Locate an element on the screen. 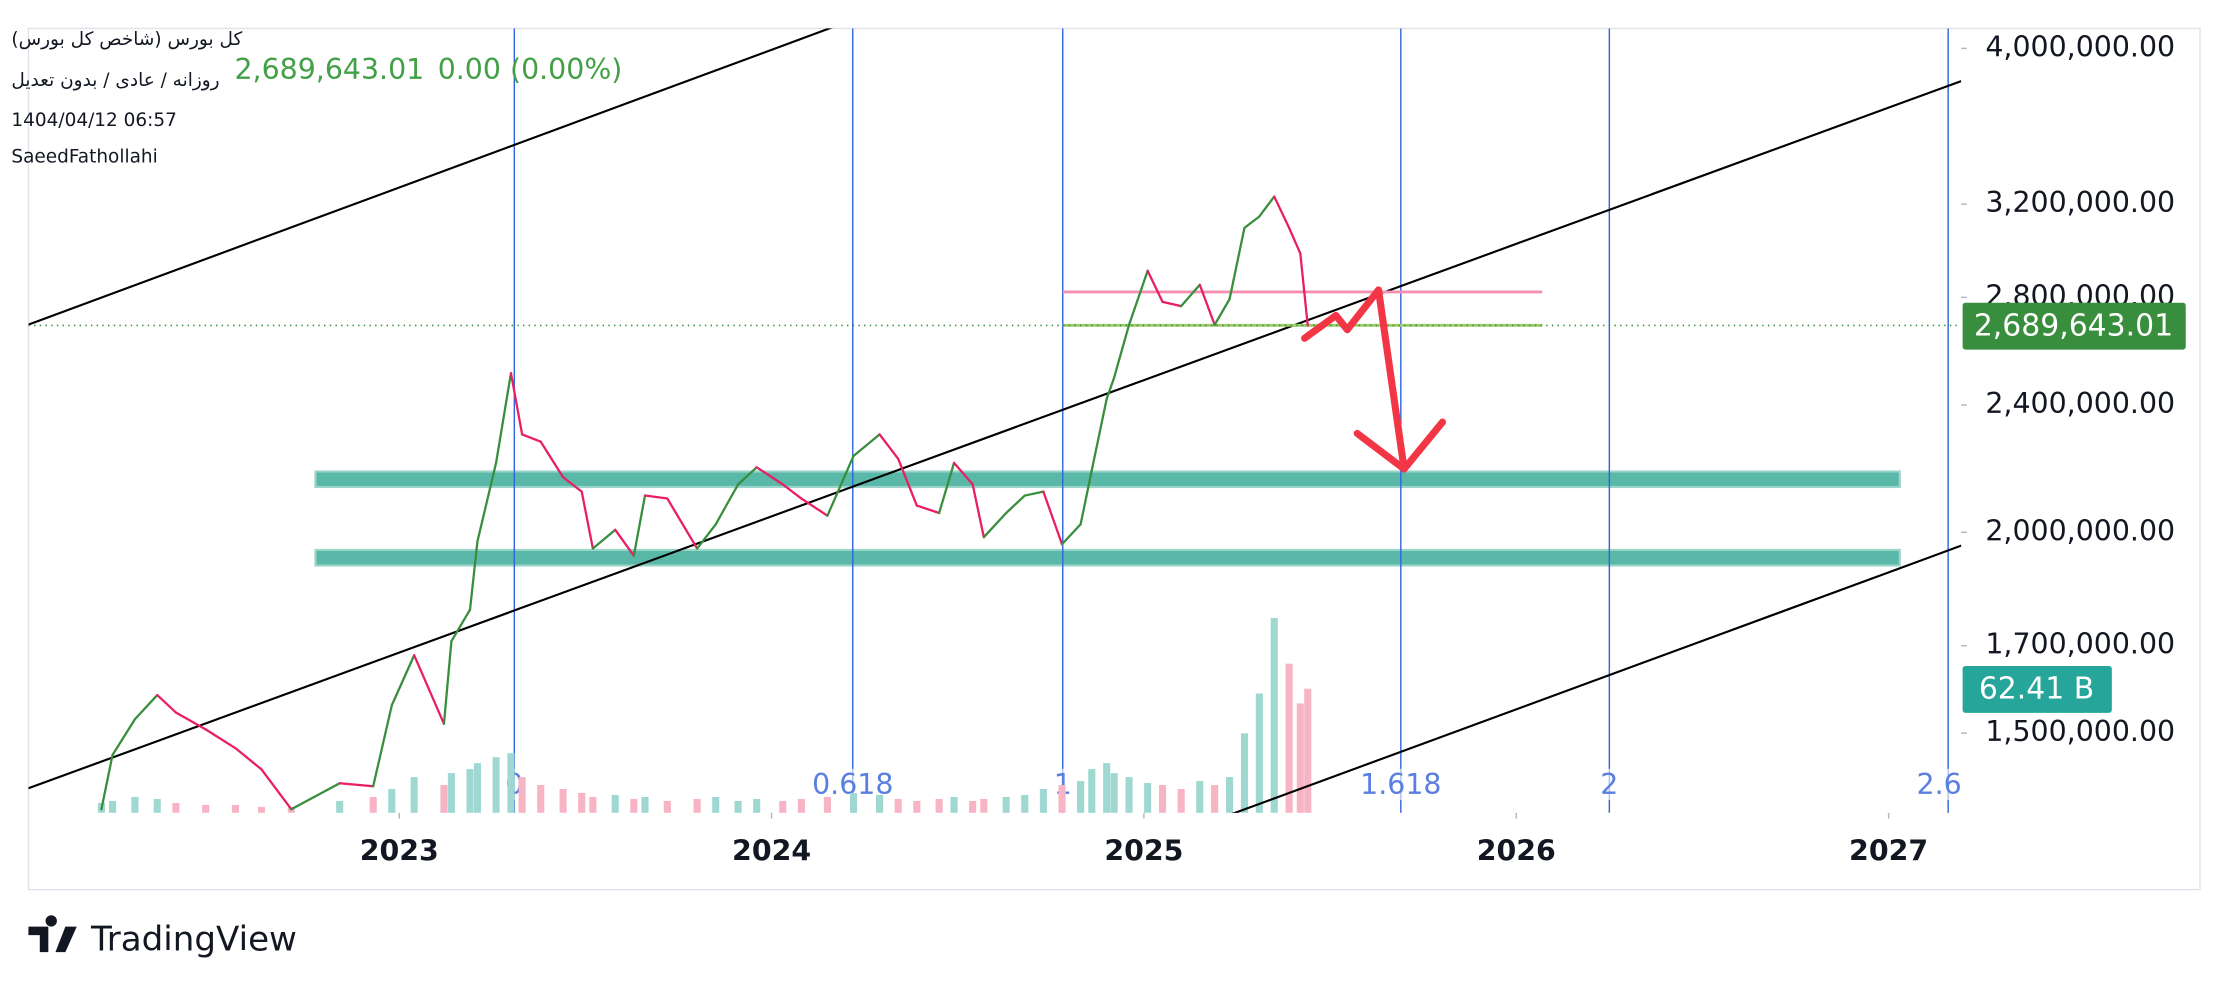  forecast-arrow is located at coordinates (1354, 379).